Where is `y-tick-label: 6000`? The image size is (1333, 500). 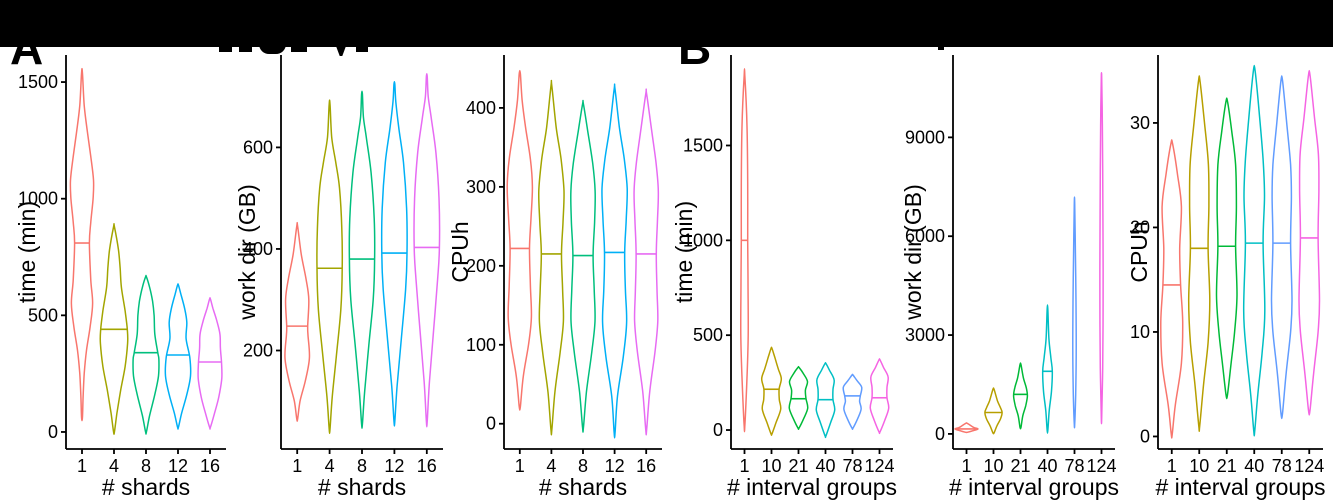 y-tick-label: 6000 is located at coordinates (925, 236).